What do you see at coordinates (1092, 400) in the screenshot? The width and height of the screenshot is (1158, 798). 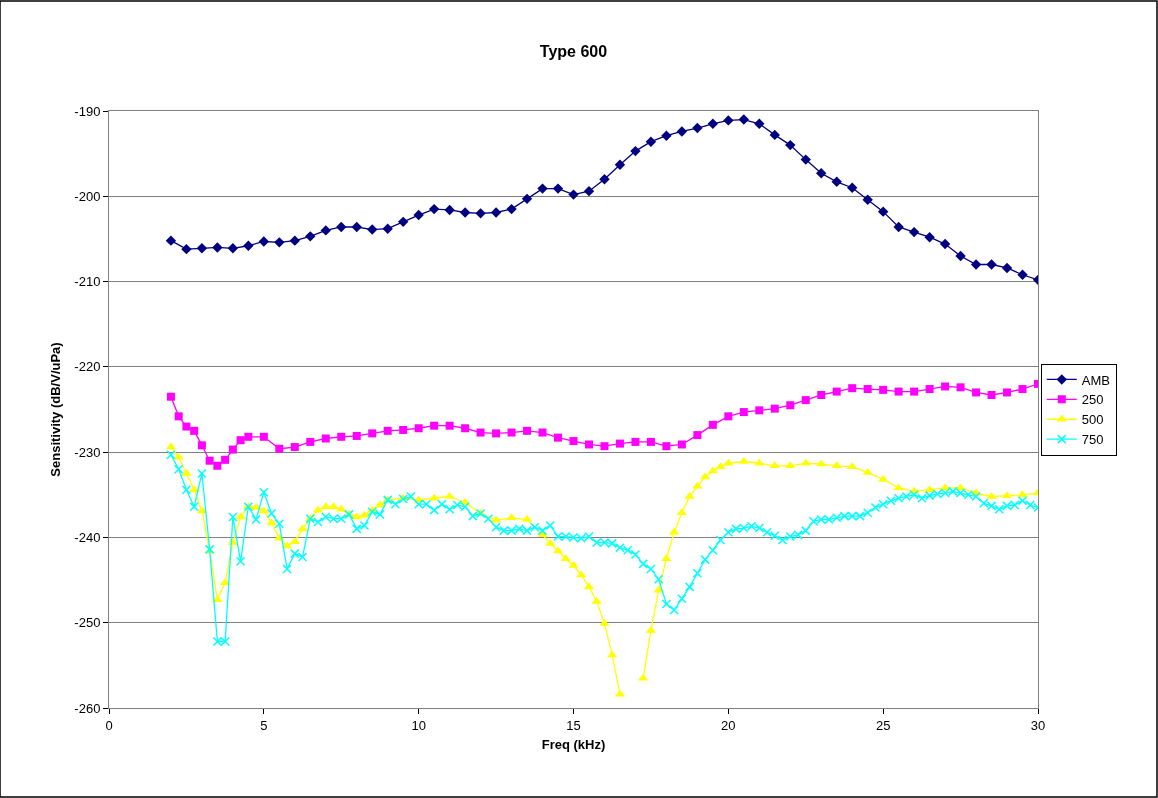 I see `legend-label: 250` at bounding box center [1092, 400].